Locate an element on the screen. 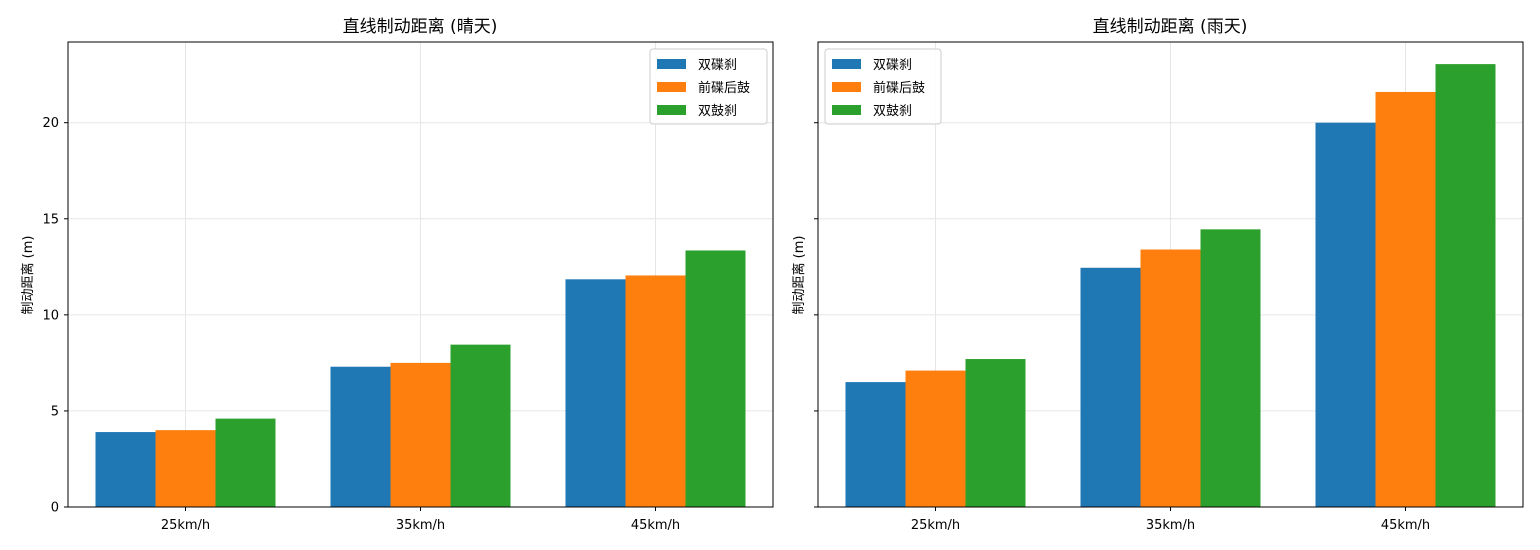  y-tick-label: 0 is located at coordinates (55, 508).